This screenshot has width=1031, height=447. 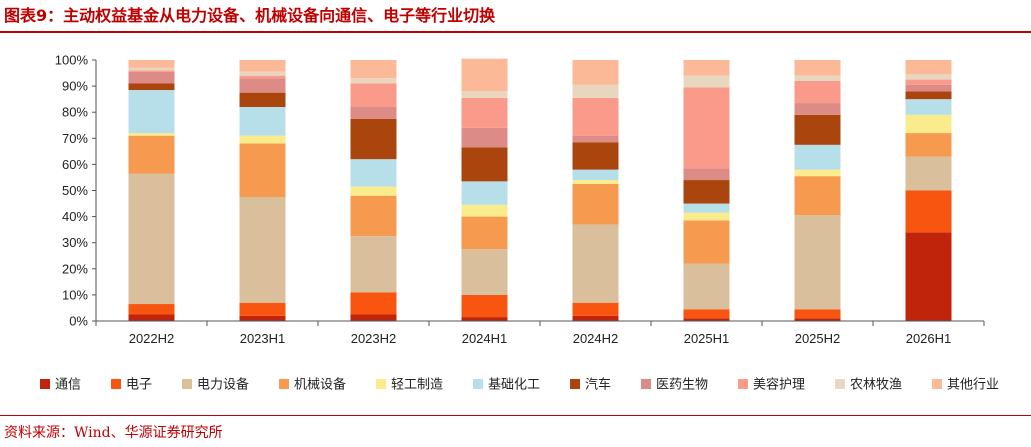 I want to click on legend-label: 美容护理, so click(x=779, y=385).